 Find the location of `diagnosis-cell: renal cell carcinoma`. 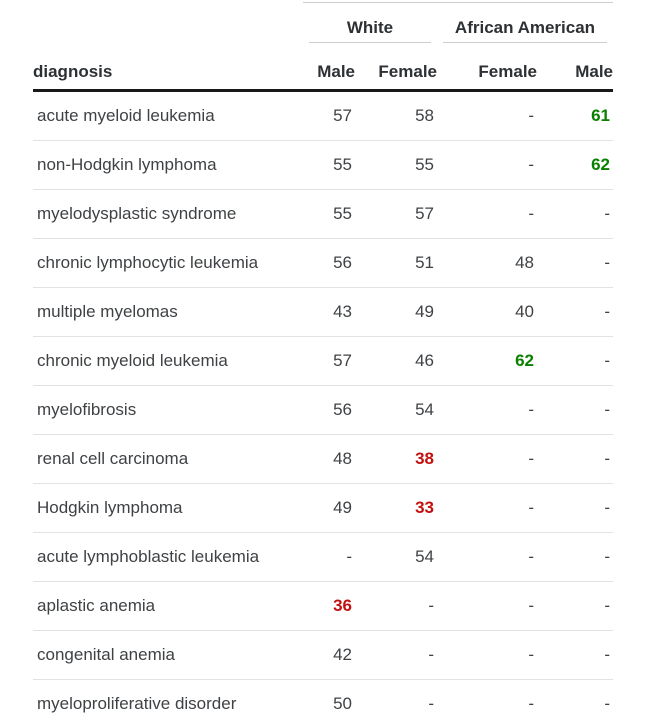

diagnosis-cell: renal cell carcinoma is located at coordinates (168, 459).